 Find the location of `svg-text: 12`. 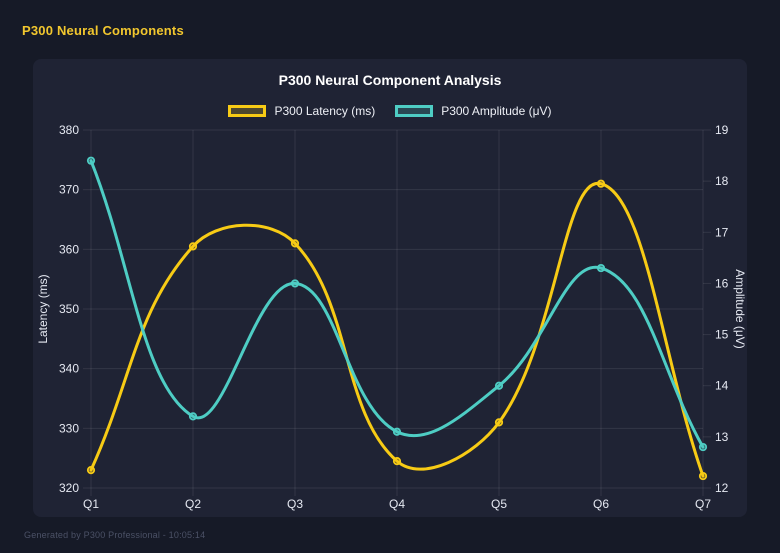

svg-text: 12 is located at coordinates (722, 488).